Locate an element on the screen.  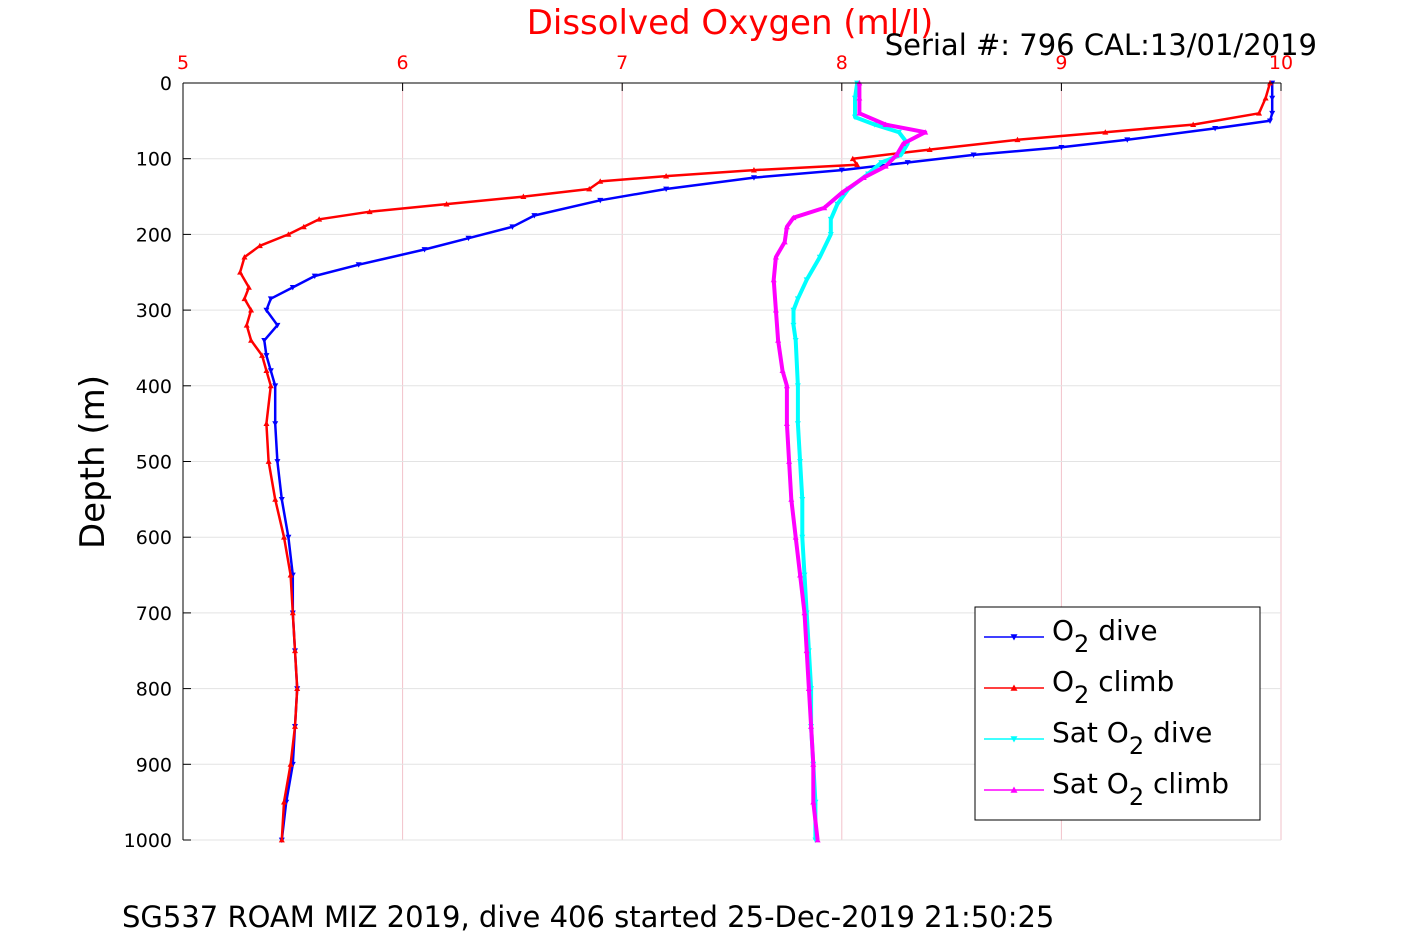
x-tick-label: 8 is located at coordinates (842, 63).